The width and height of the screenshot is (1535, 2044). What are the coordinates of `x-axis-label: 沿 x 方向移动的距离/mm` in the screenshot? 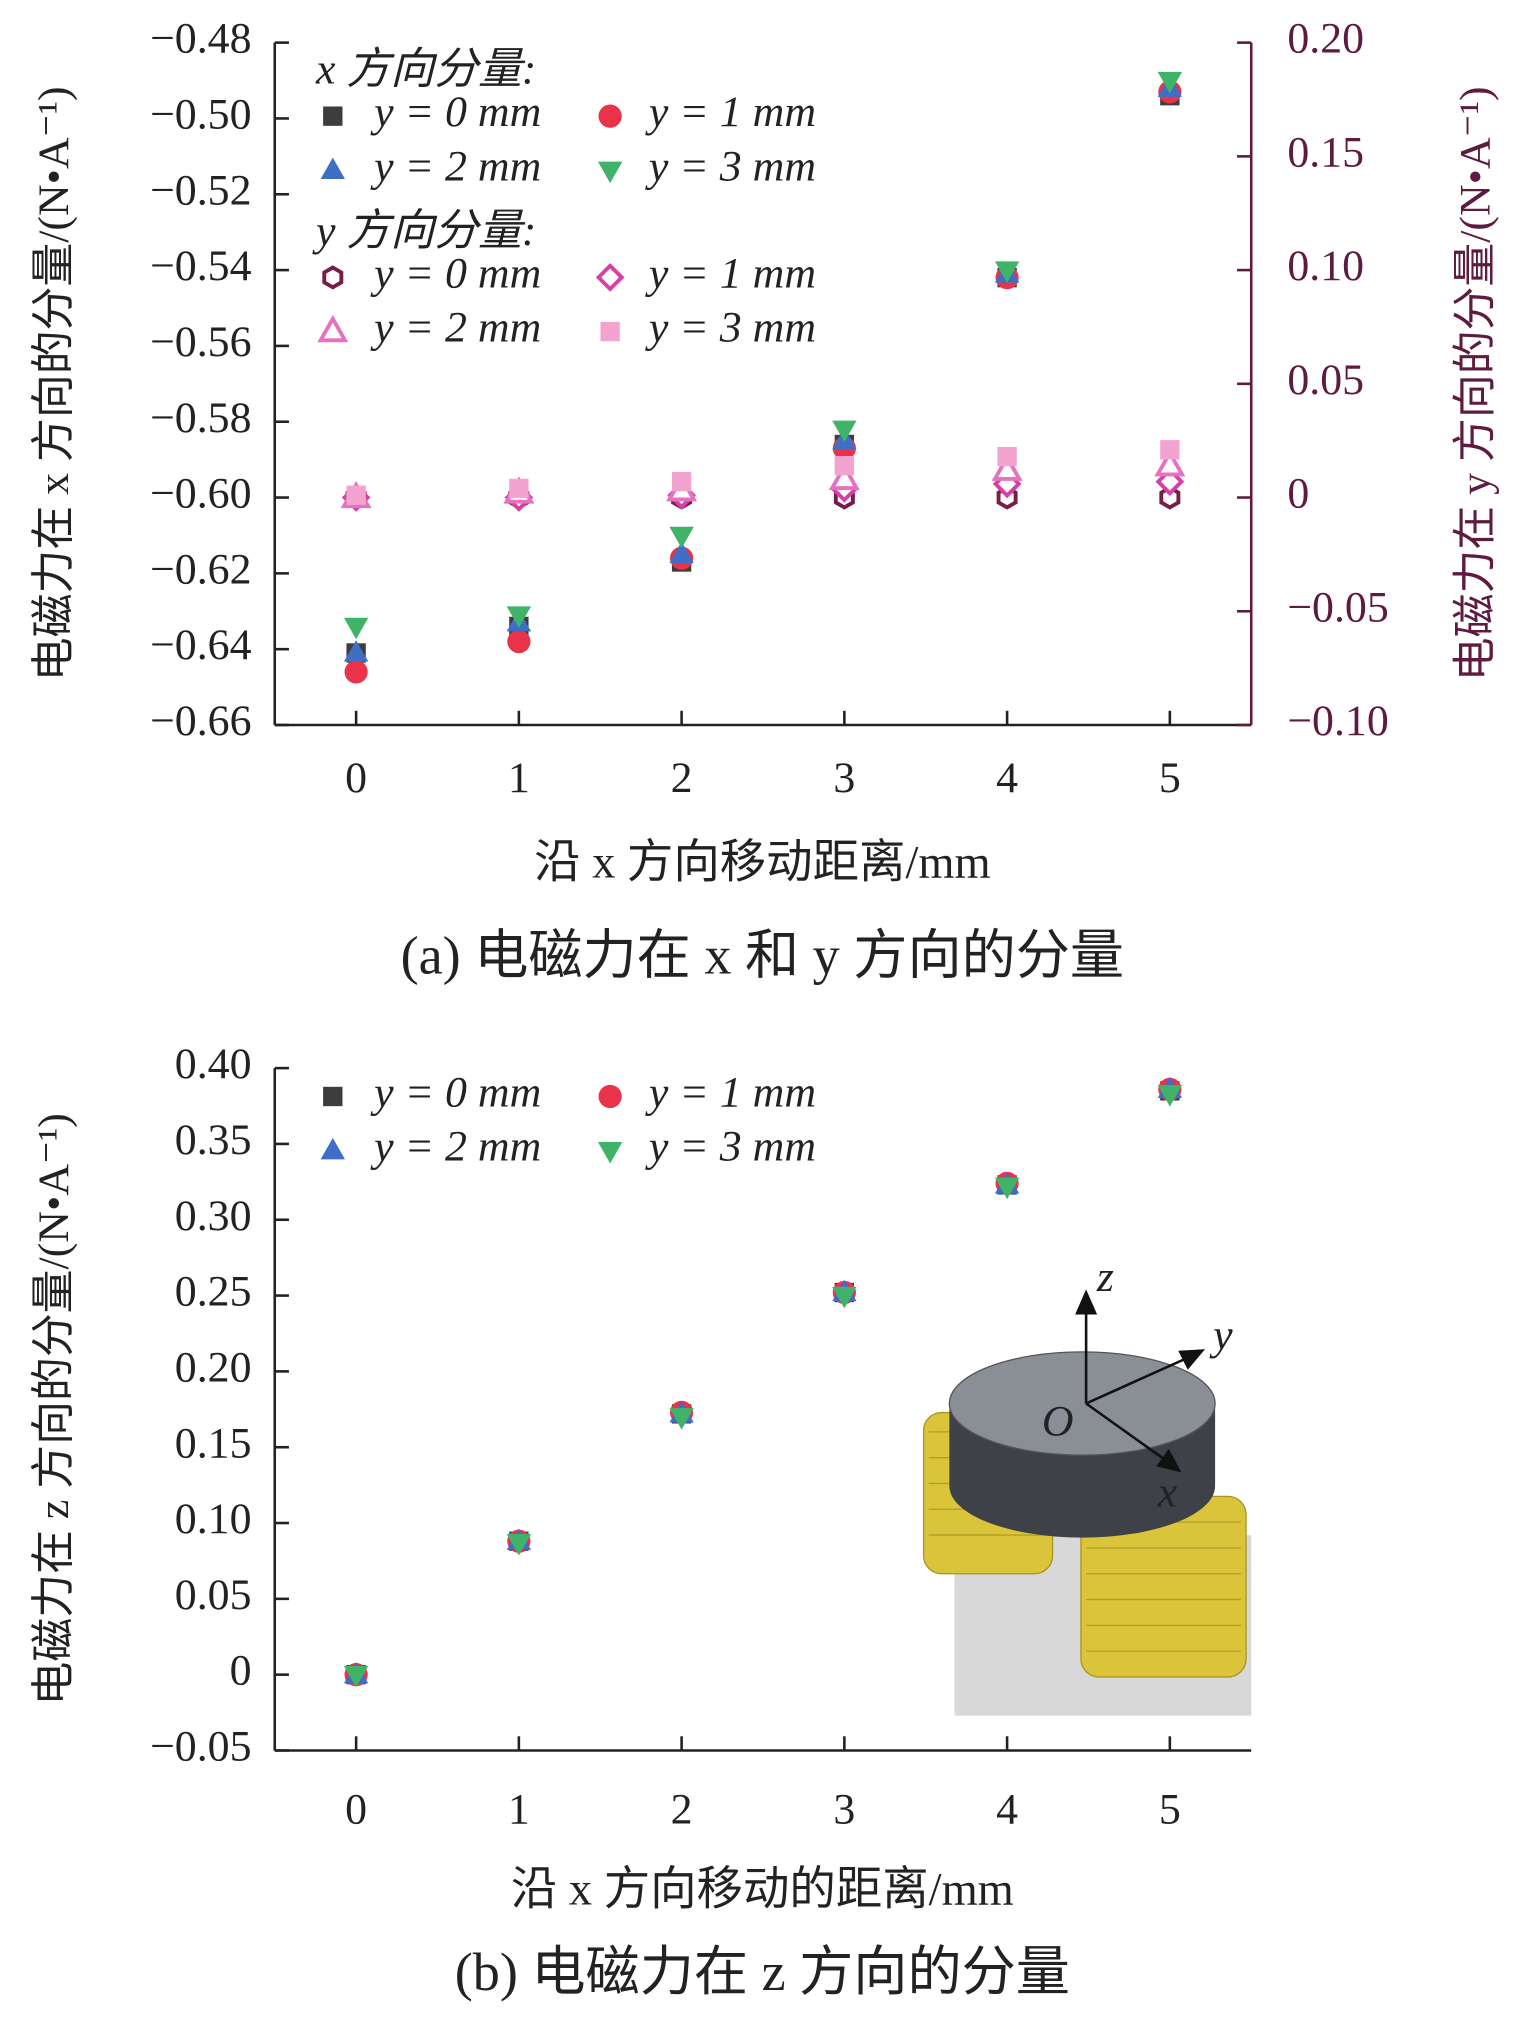 It's located at (762, 1889).